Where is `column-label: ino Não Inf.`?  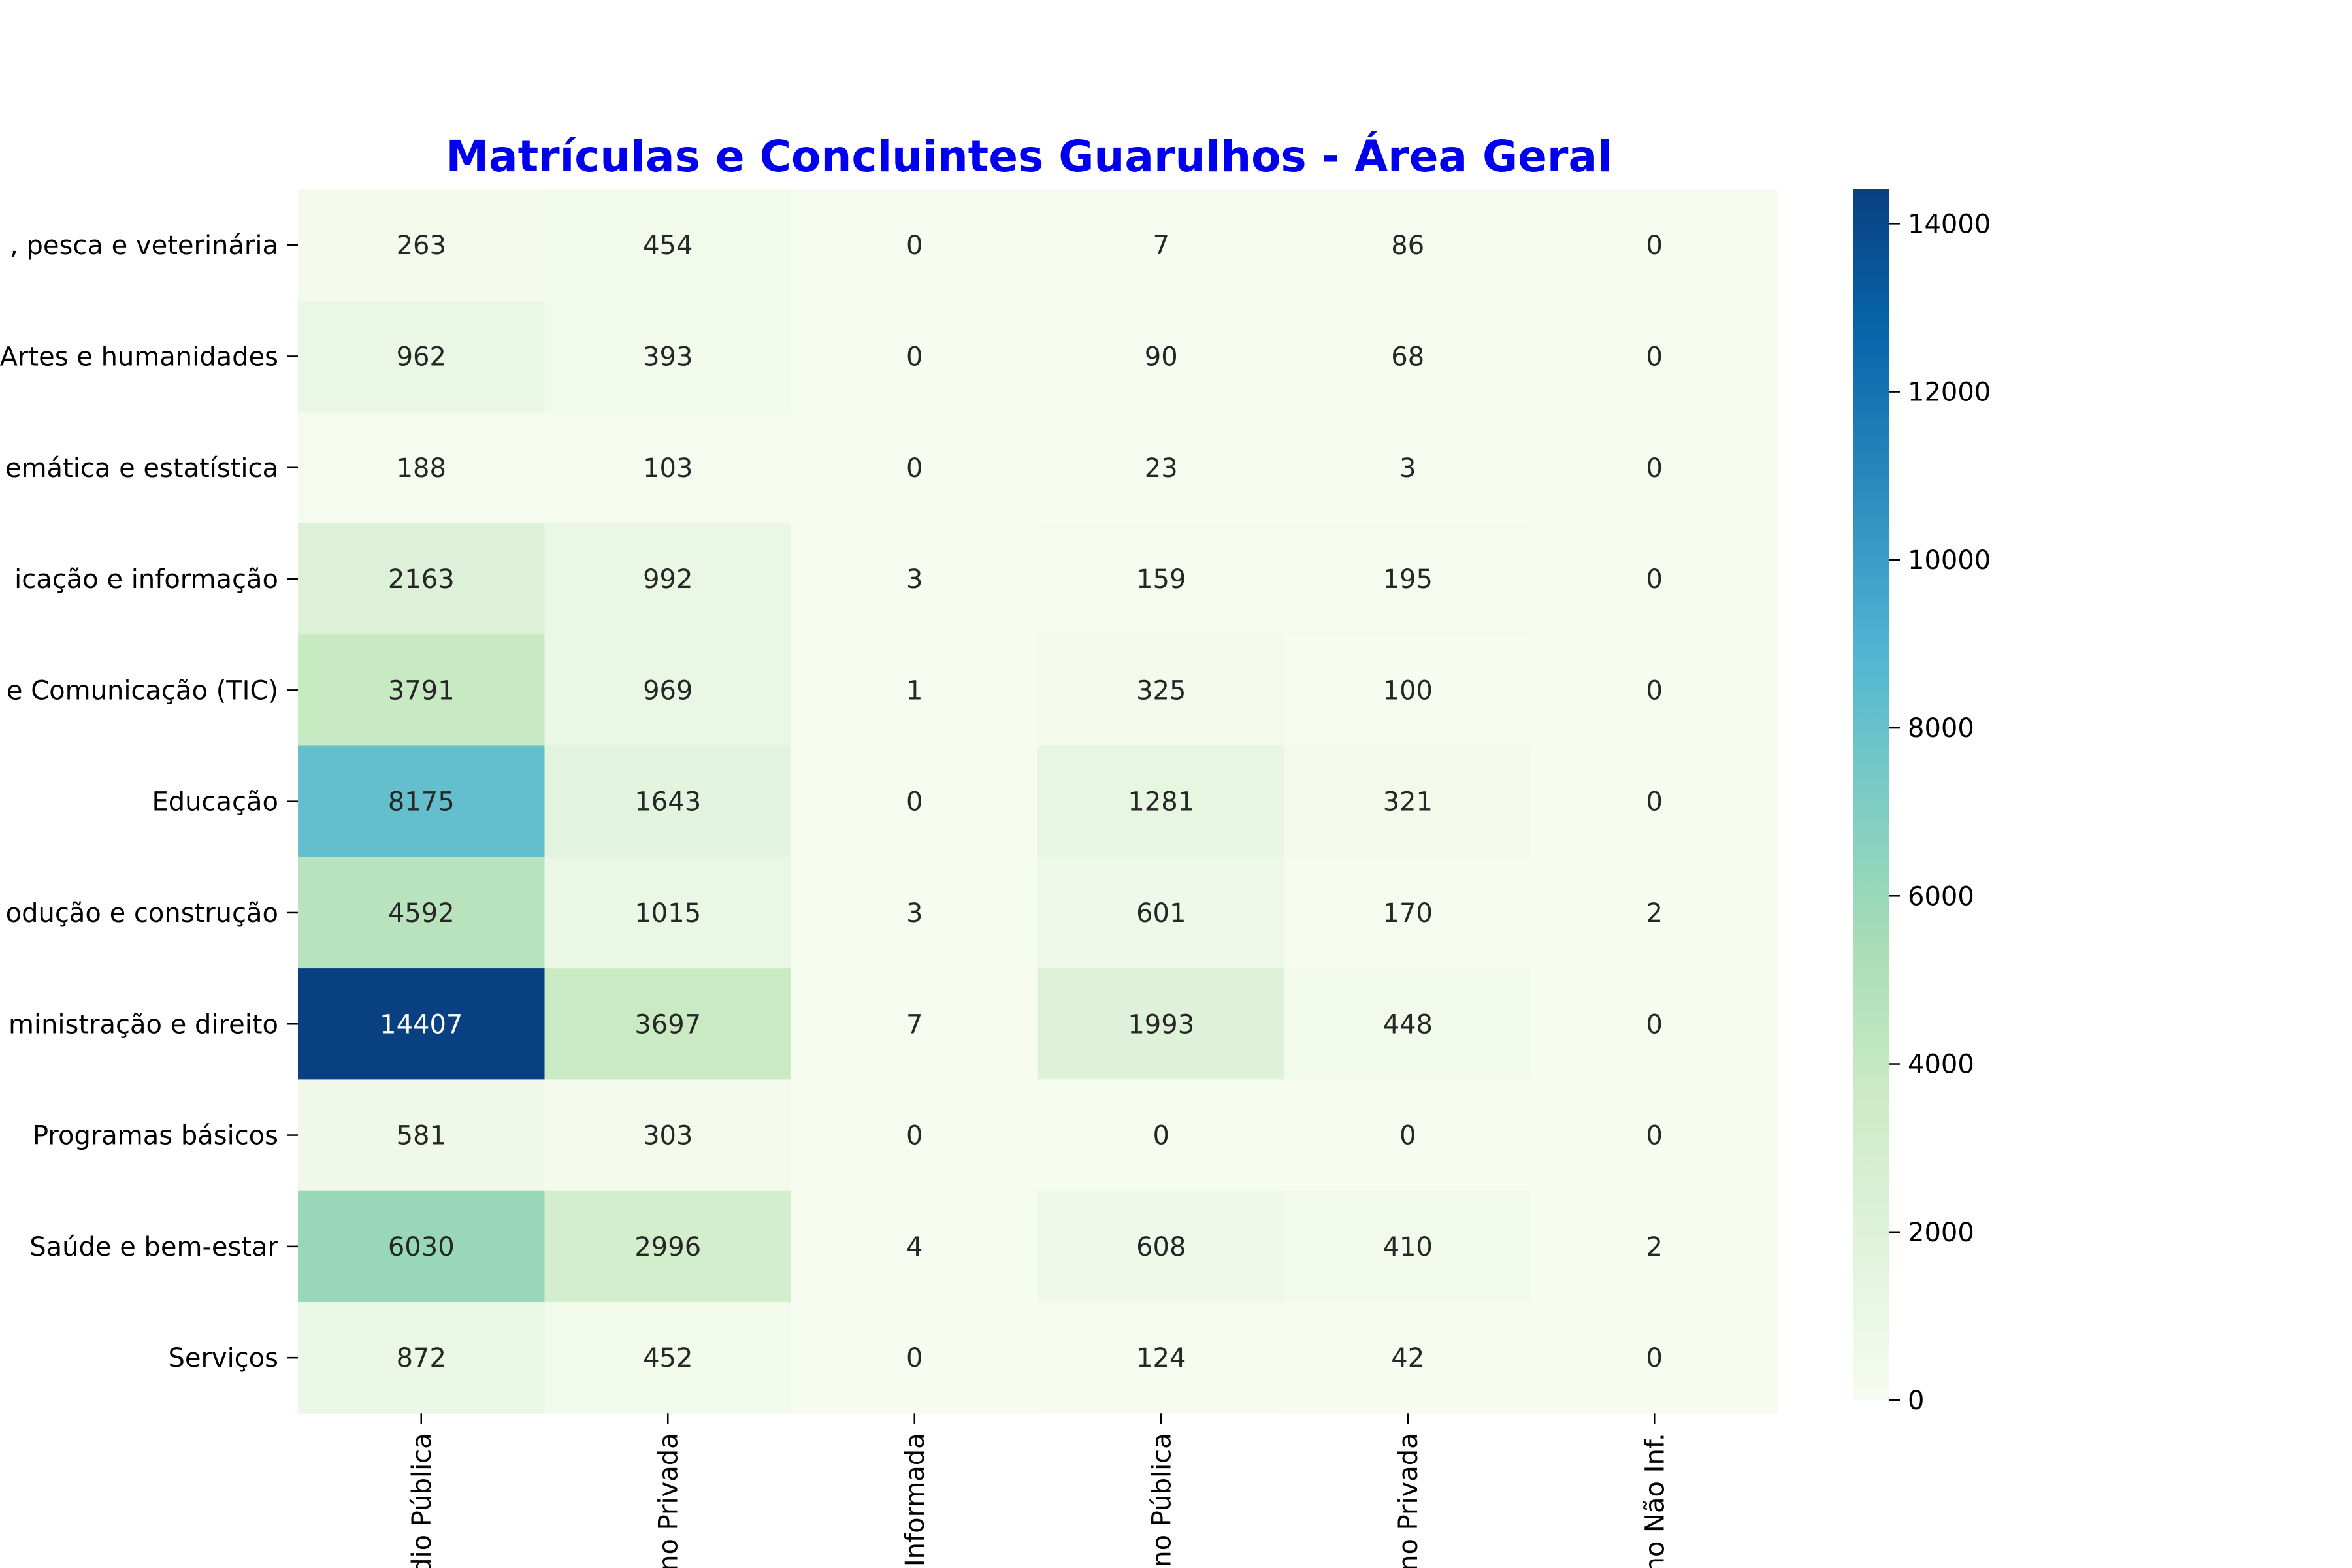
column-label: ino Não Inf. is located at coordinates (1655, 1500).